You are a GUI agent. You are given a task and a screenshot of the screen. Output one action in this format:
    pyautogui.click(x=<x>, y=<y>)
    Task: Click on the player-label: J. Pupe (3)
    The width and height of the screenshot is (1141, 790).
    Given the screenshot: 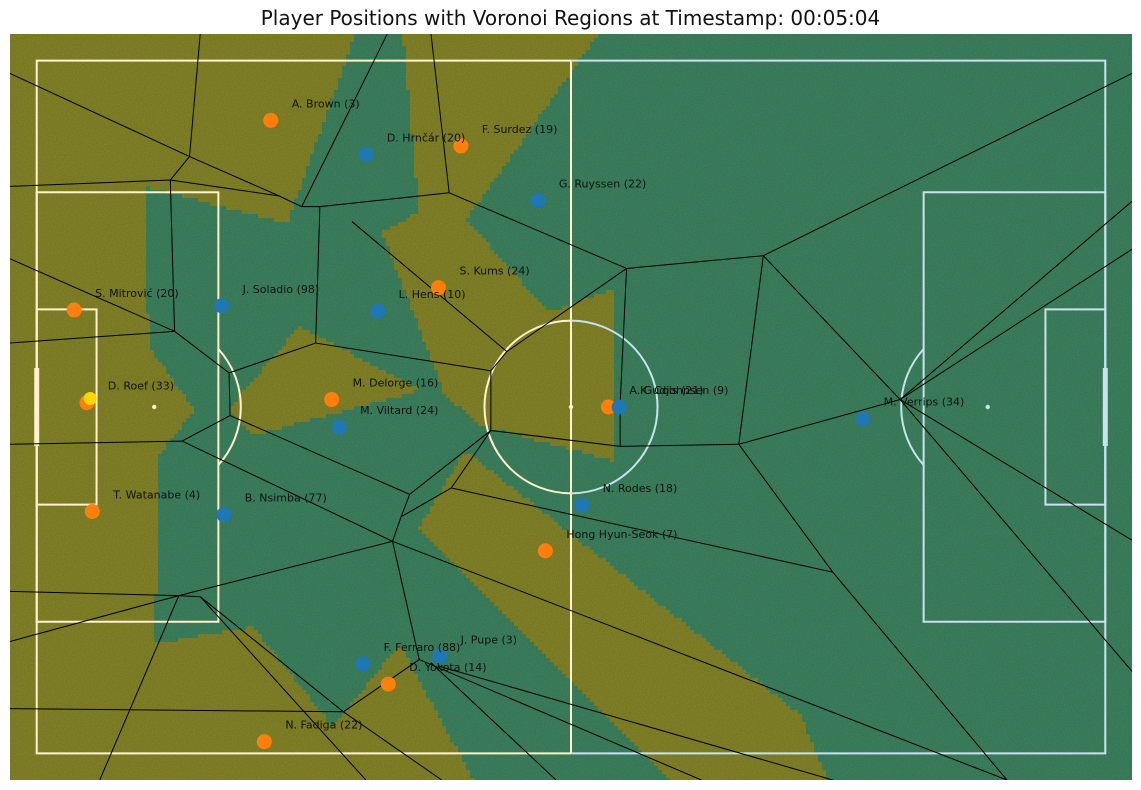 What is the action you would take?
    pyautogui.click(x=488, y=639)
    